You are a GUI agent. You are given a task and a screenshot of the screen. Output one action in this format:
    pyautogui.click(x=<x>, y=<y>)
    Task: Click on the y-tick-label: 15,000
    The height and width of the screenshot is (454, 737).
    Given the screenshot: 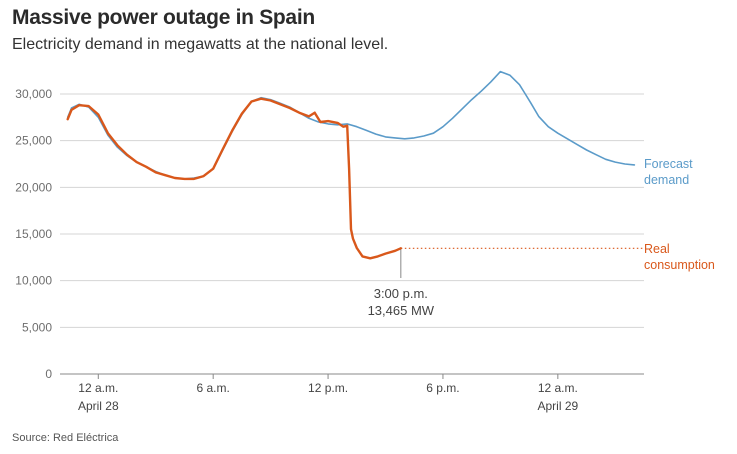 What is the action you would take?
    pyautogui.click(x=33, y=234)
    